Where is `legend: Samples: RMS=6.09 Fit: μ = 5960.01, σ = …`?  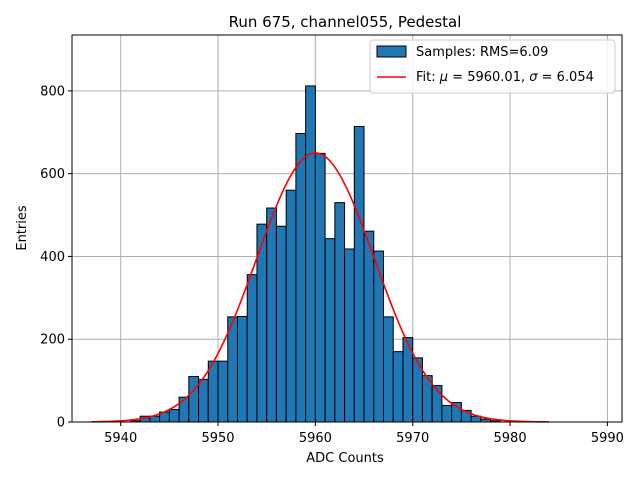
legend: Samples: RMS=6.09 Fit: μ = 5960.01, σ = … is located at coordinates (492, 66).